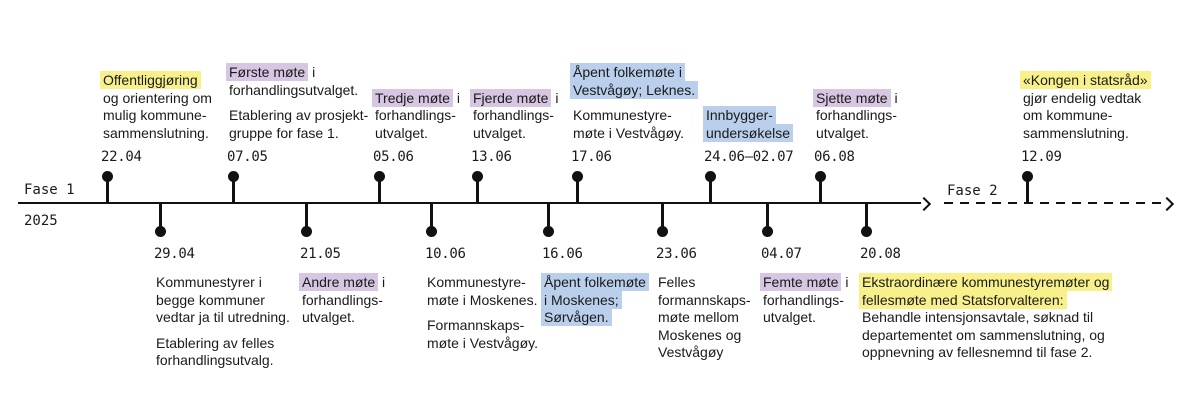 The width and height of the screenshot is (1200, 406). I want to click on event-text-run: Moskenes og, so click(700, 334).